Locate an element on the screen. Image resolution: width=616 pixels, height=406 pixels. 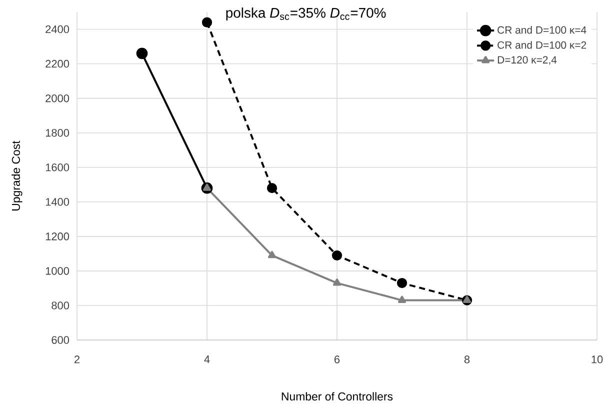
y-tick-label: 1200 is located at coordinates (58, 236).